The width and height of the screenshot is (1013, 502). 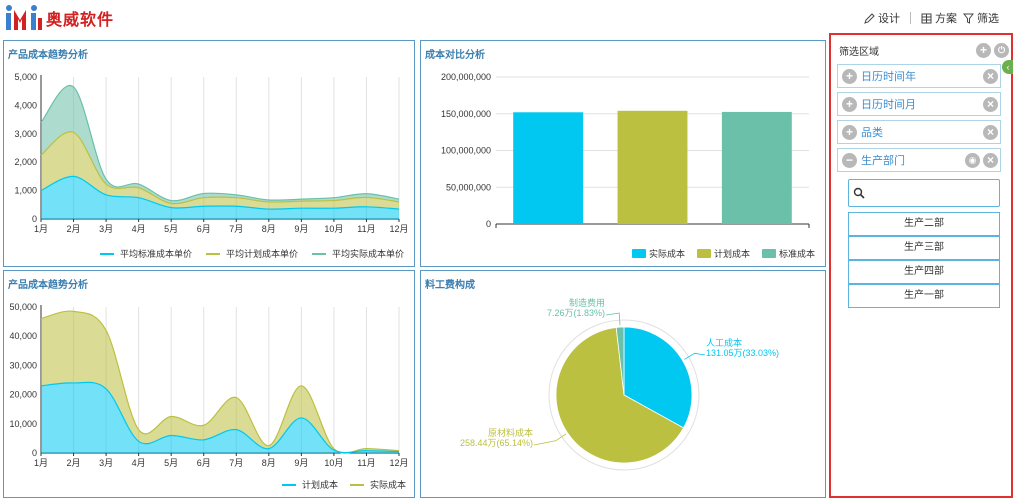 I want to click on filter-label: 日历时间年, so click(x=888, y=77).